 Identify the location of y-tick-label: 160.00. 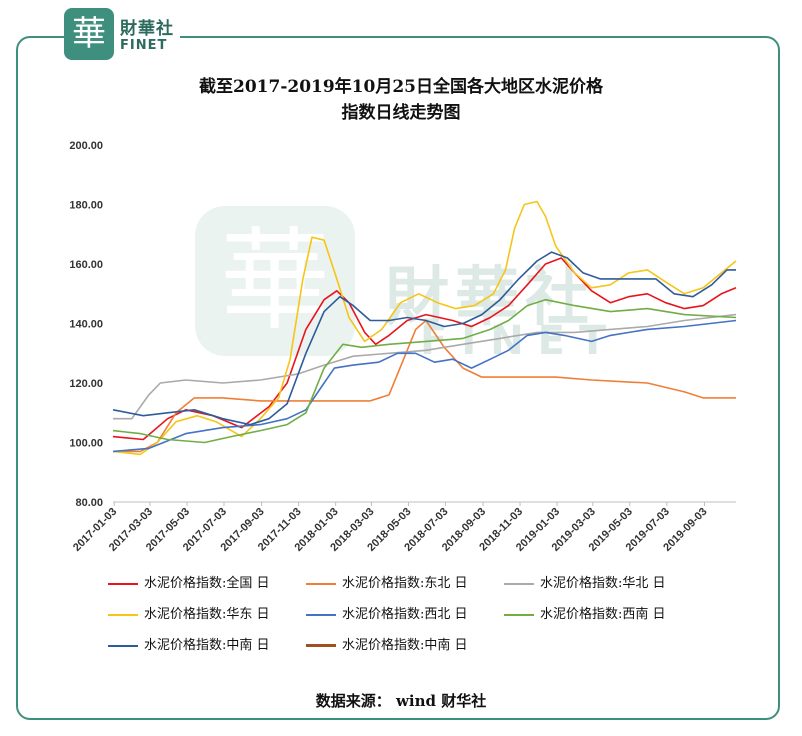
(86, 265).